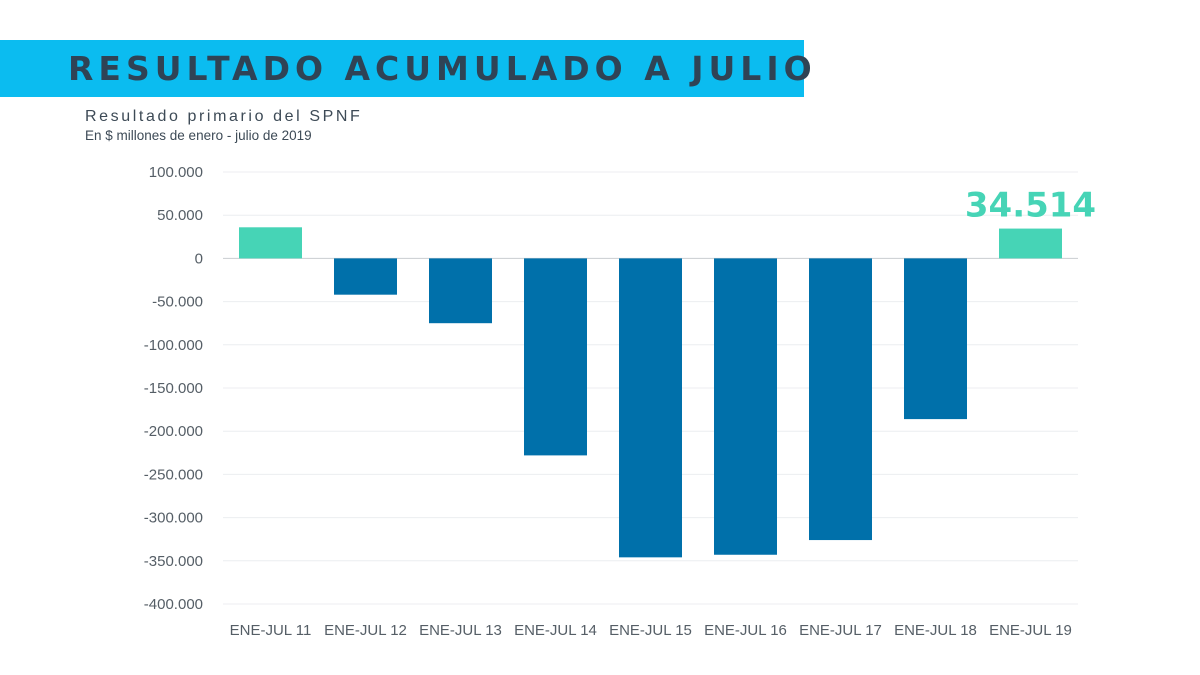  I want to click on y-tick-label: -100.000, so click(173, 345).